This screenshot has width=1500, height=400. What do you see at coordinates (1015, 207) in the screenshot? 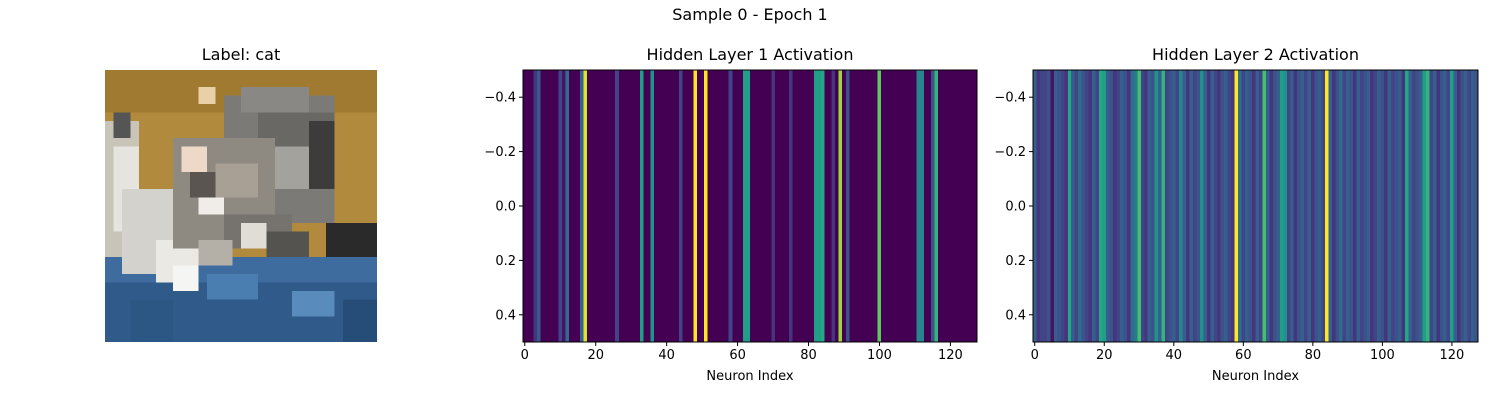
I see `y-tick-label: 0.0` at bounding box center [1015, 207].